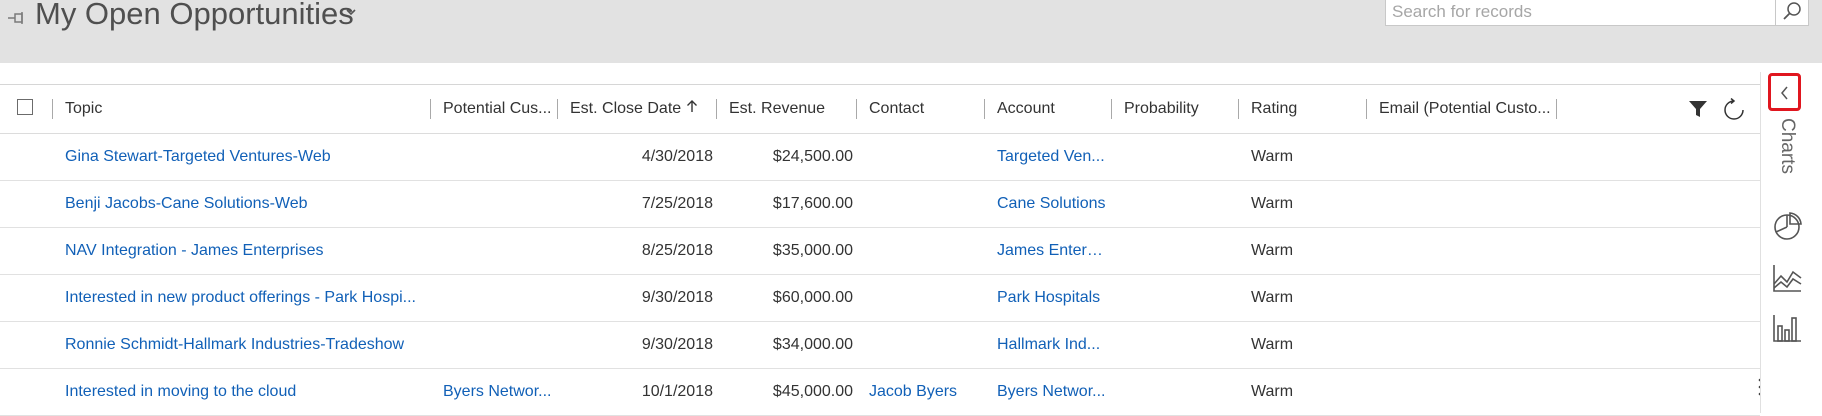 Image resolution: width=1822 pixels, height=416 pixels. Describe the element at coordinates (677, 203) in the screenshot. I see `close-date-cell: 7/25/2018` at that location.